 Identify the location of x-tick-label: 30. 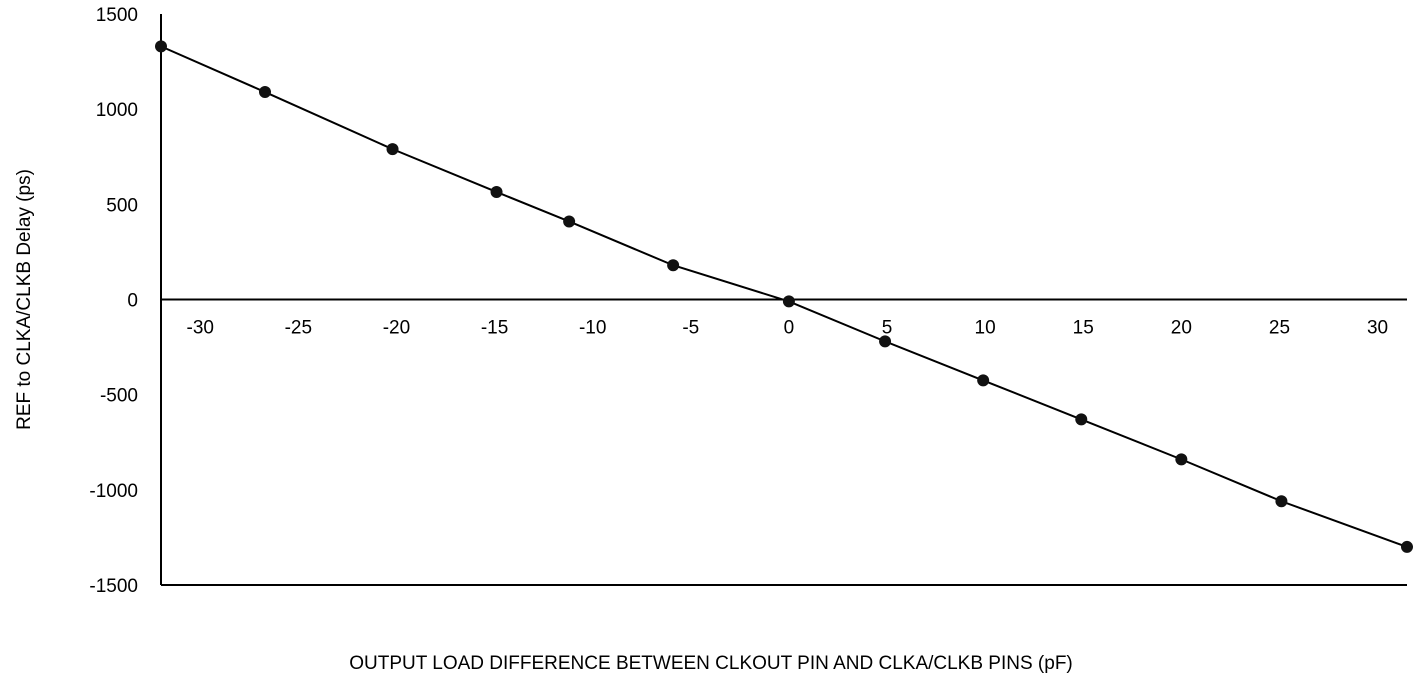
(1377, 328).